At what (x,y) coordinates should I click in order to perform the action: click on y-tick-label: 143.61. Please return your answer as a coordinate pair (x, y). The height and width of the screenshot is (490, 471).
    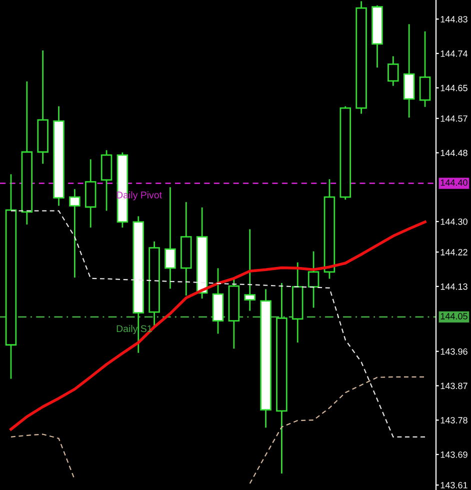
    Looking at the image, I should click on (454, 485).